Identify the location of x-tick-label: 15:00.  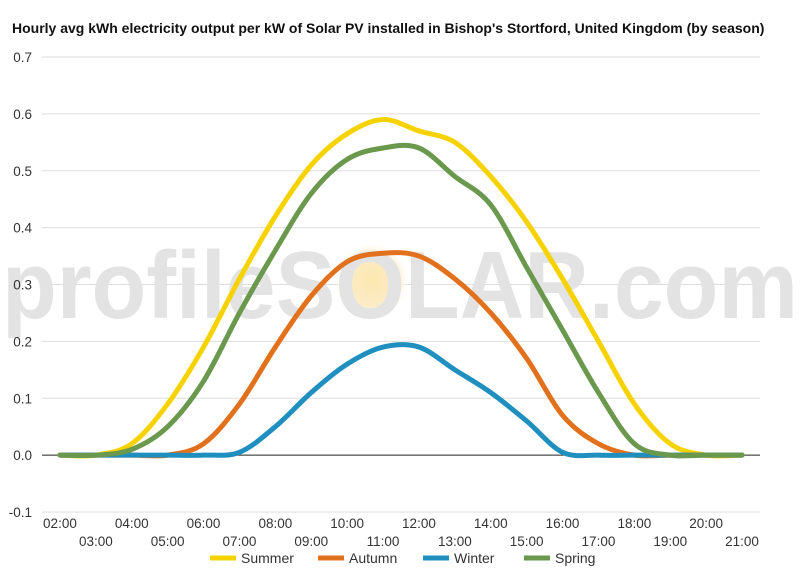
(527, 541).